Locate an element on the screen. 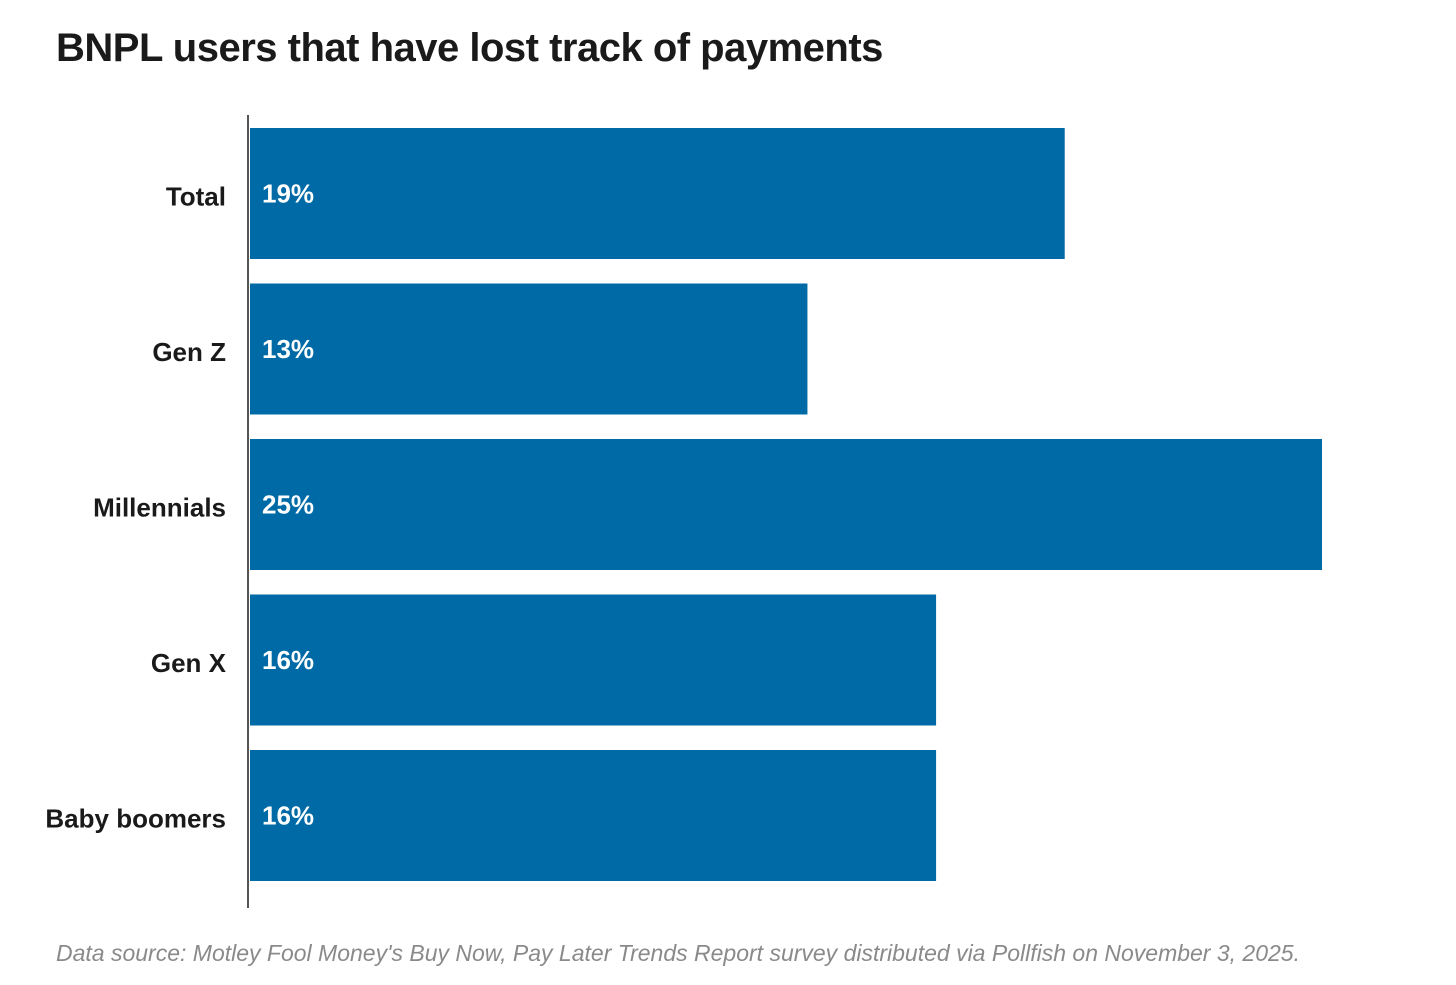 This screenshot has height=985, width=1456. category-label: Gen Z is located at coordinates (189, 352).